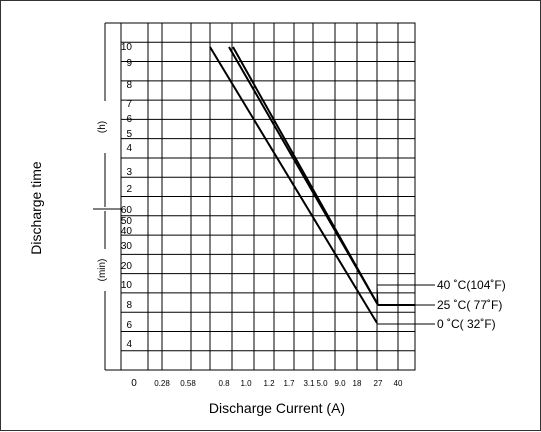  What do you see at coordinates (127, 266) in the screenshot?
I see `y-tick-minutes: 20` at bounding box center [127, 266].